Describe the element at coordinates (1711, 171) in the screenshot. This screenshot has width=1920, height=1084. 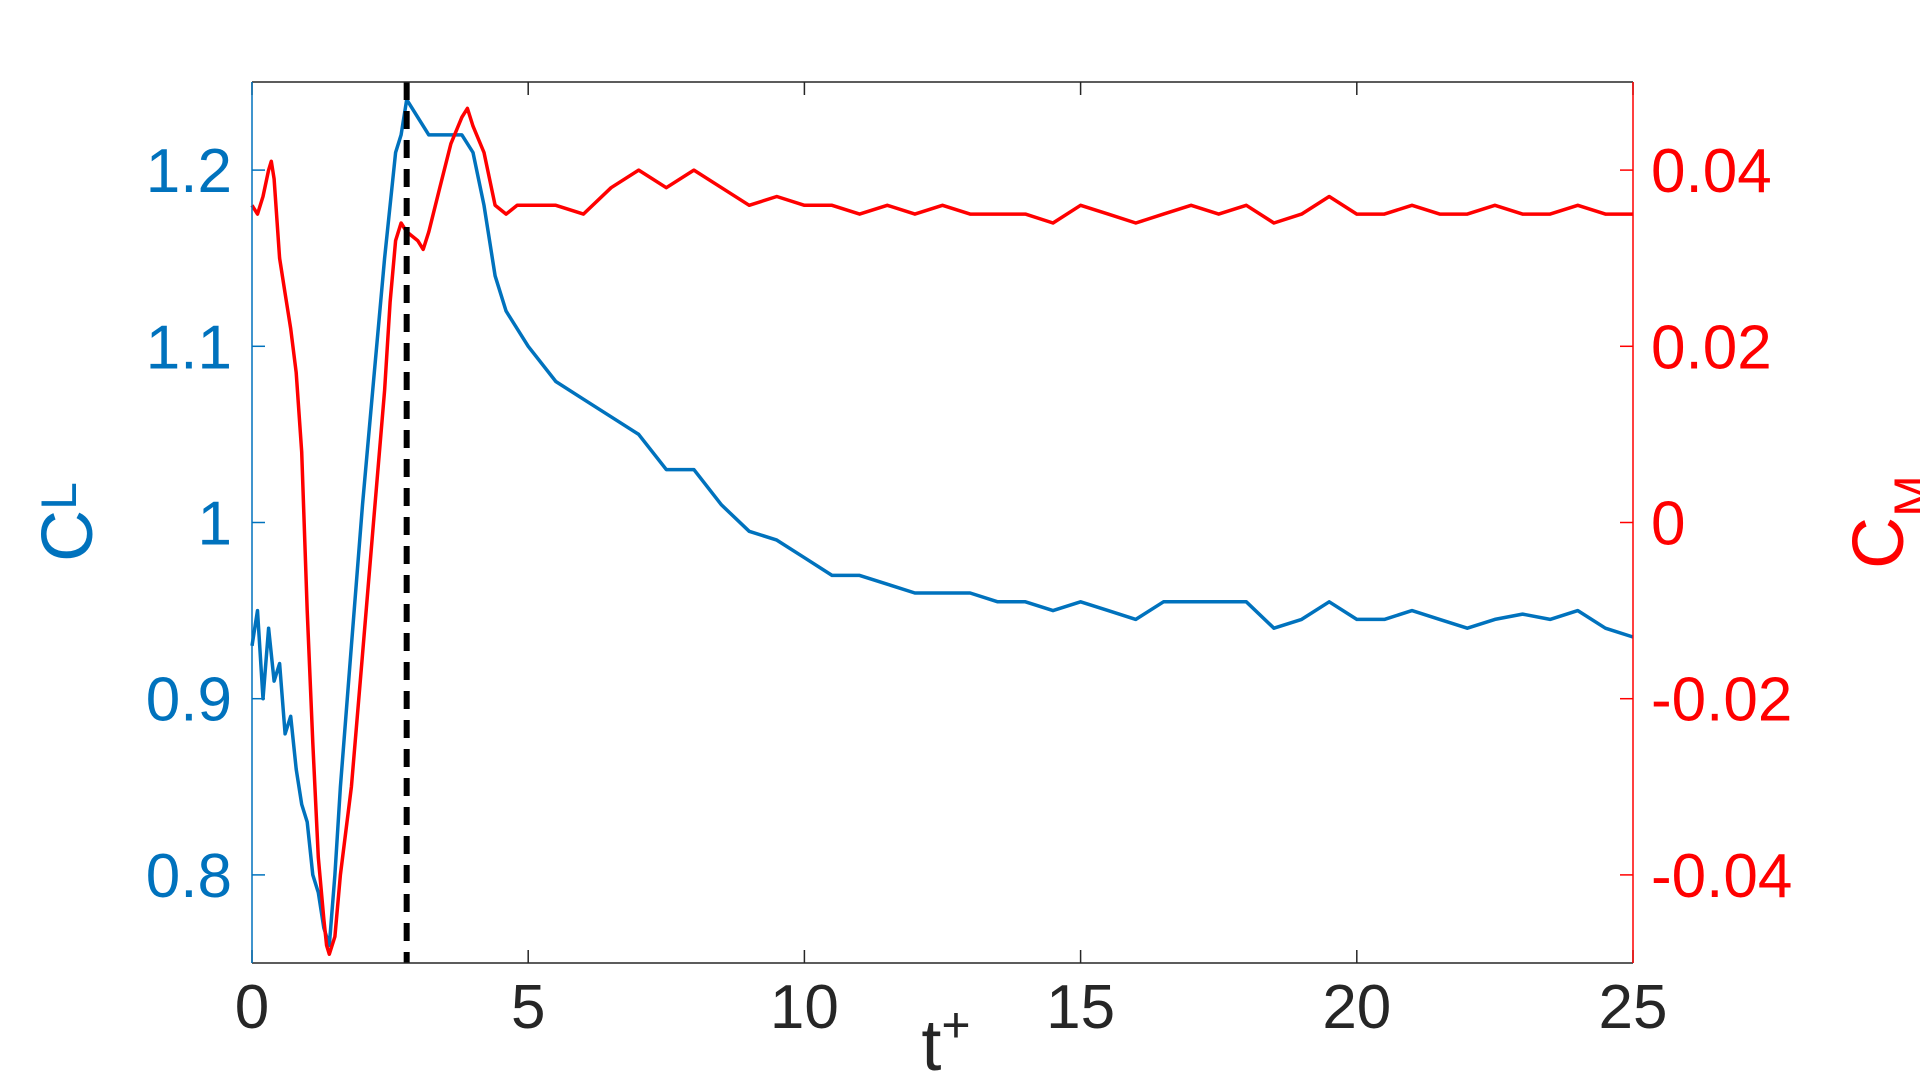
I see `y-right-tick-label: 0.04` at that location.